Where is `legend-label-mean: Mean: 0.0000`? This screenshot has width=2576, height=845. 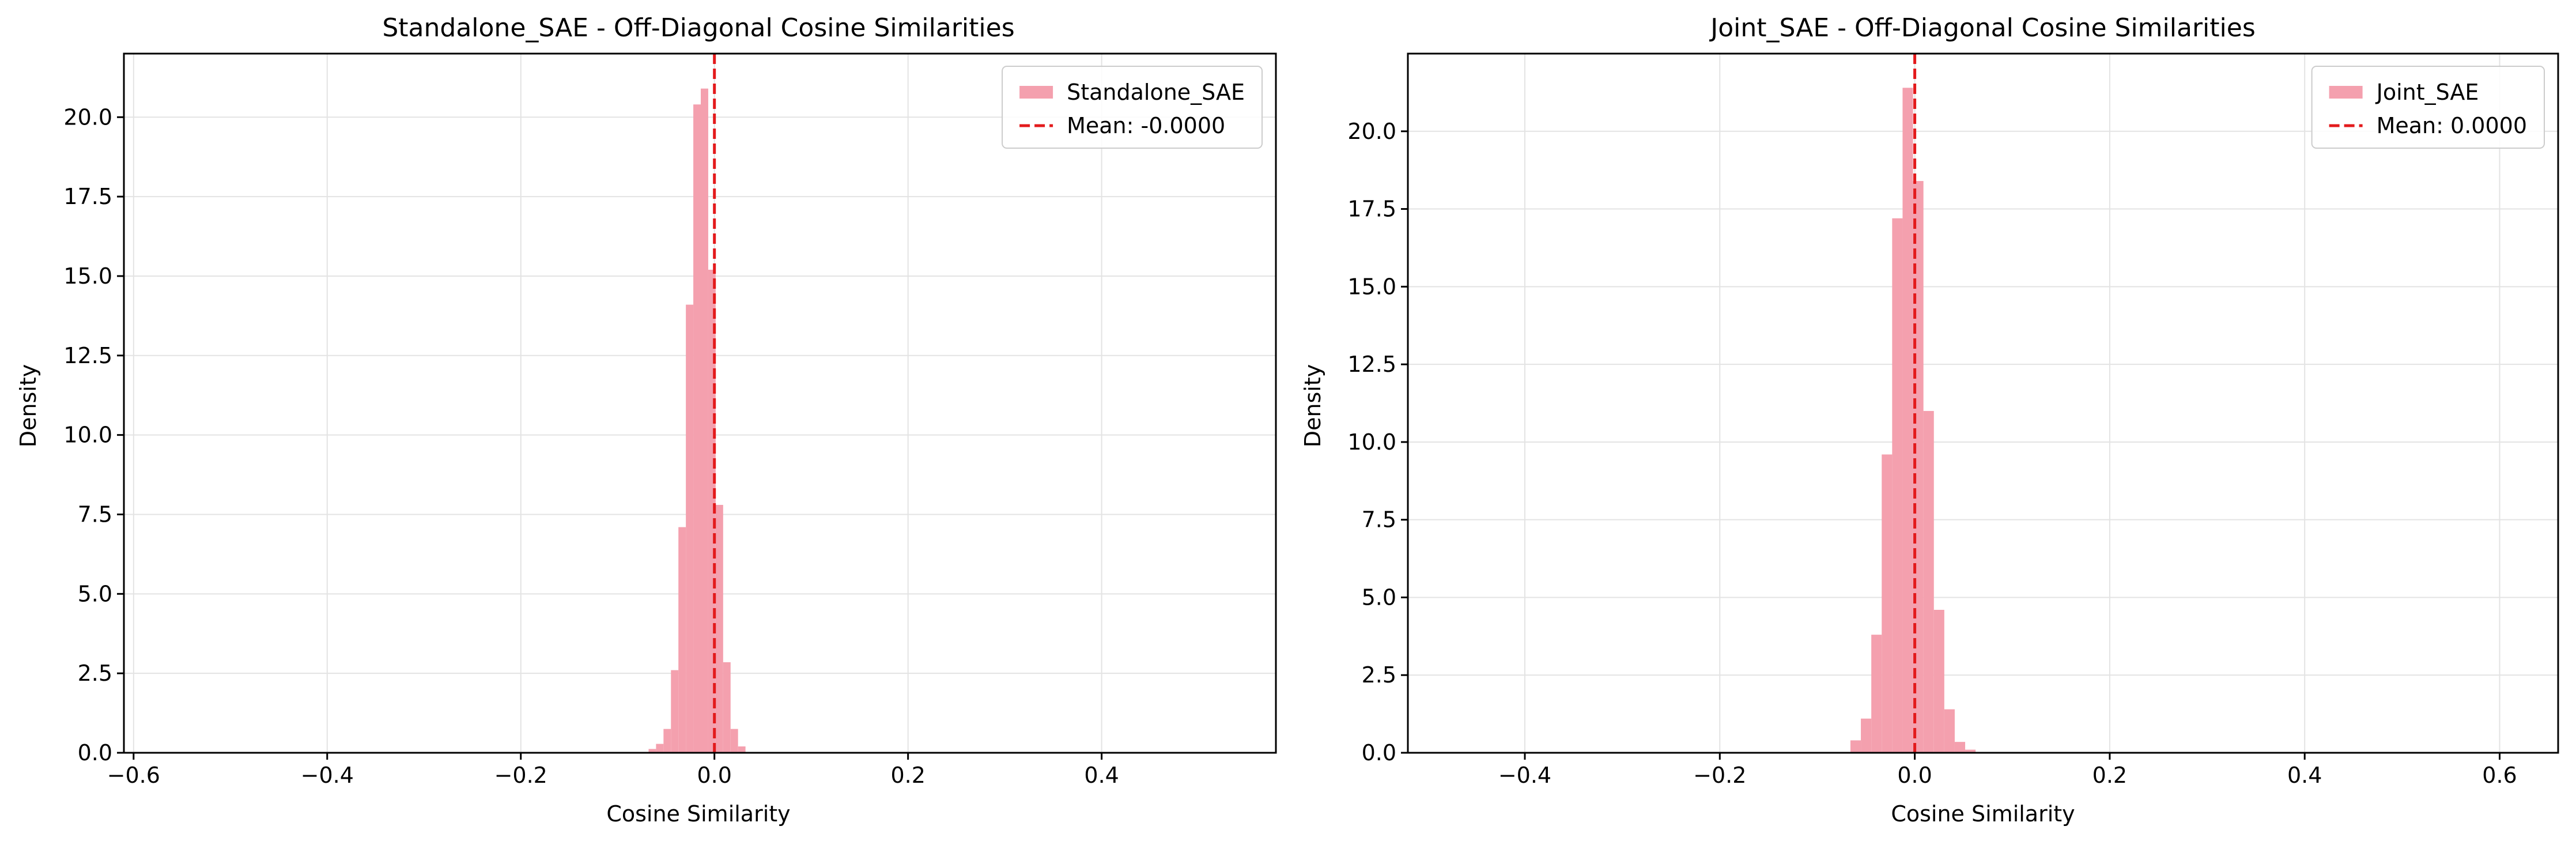 legend-label-mean: Mean: 0.0000 is located at coordinates (2452, 125).